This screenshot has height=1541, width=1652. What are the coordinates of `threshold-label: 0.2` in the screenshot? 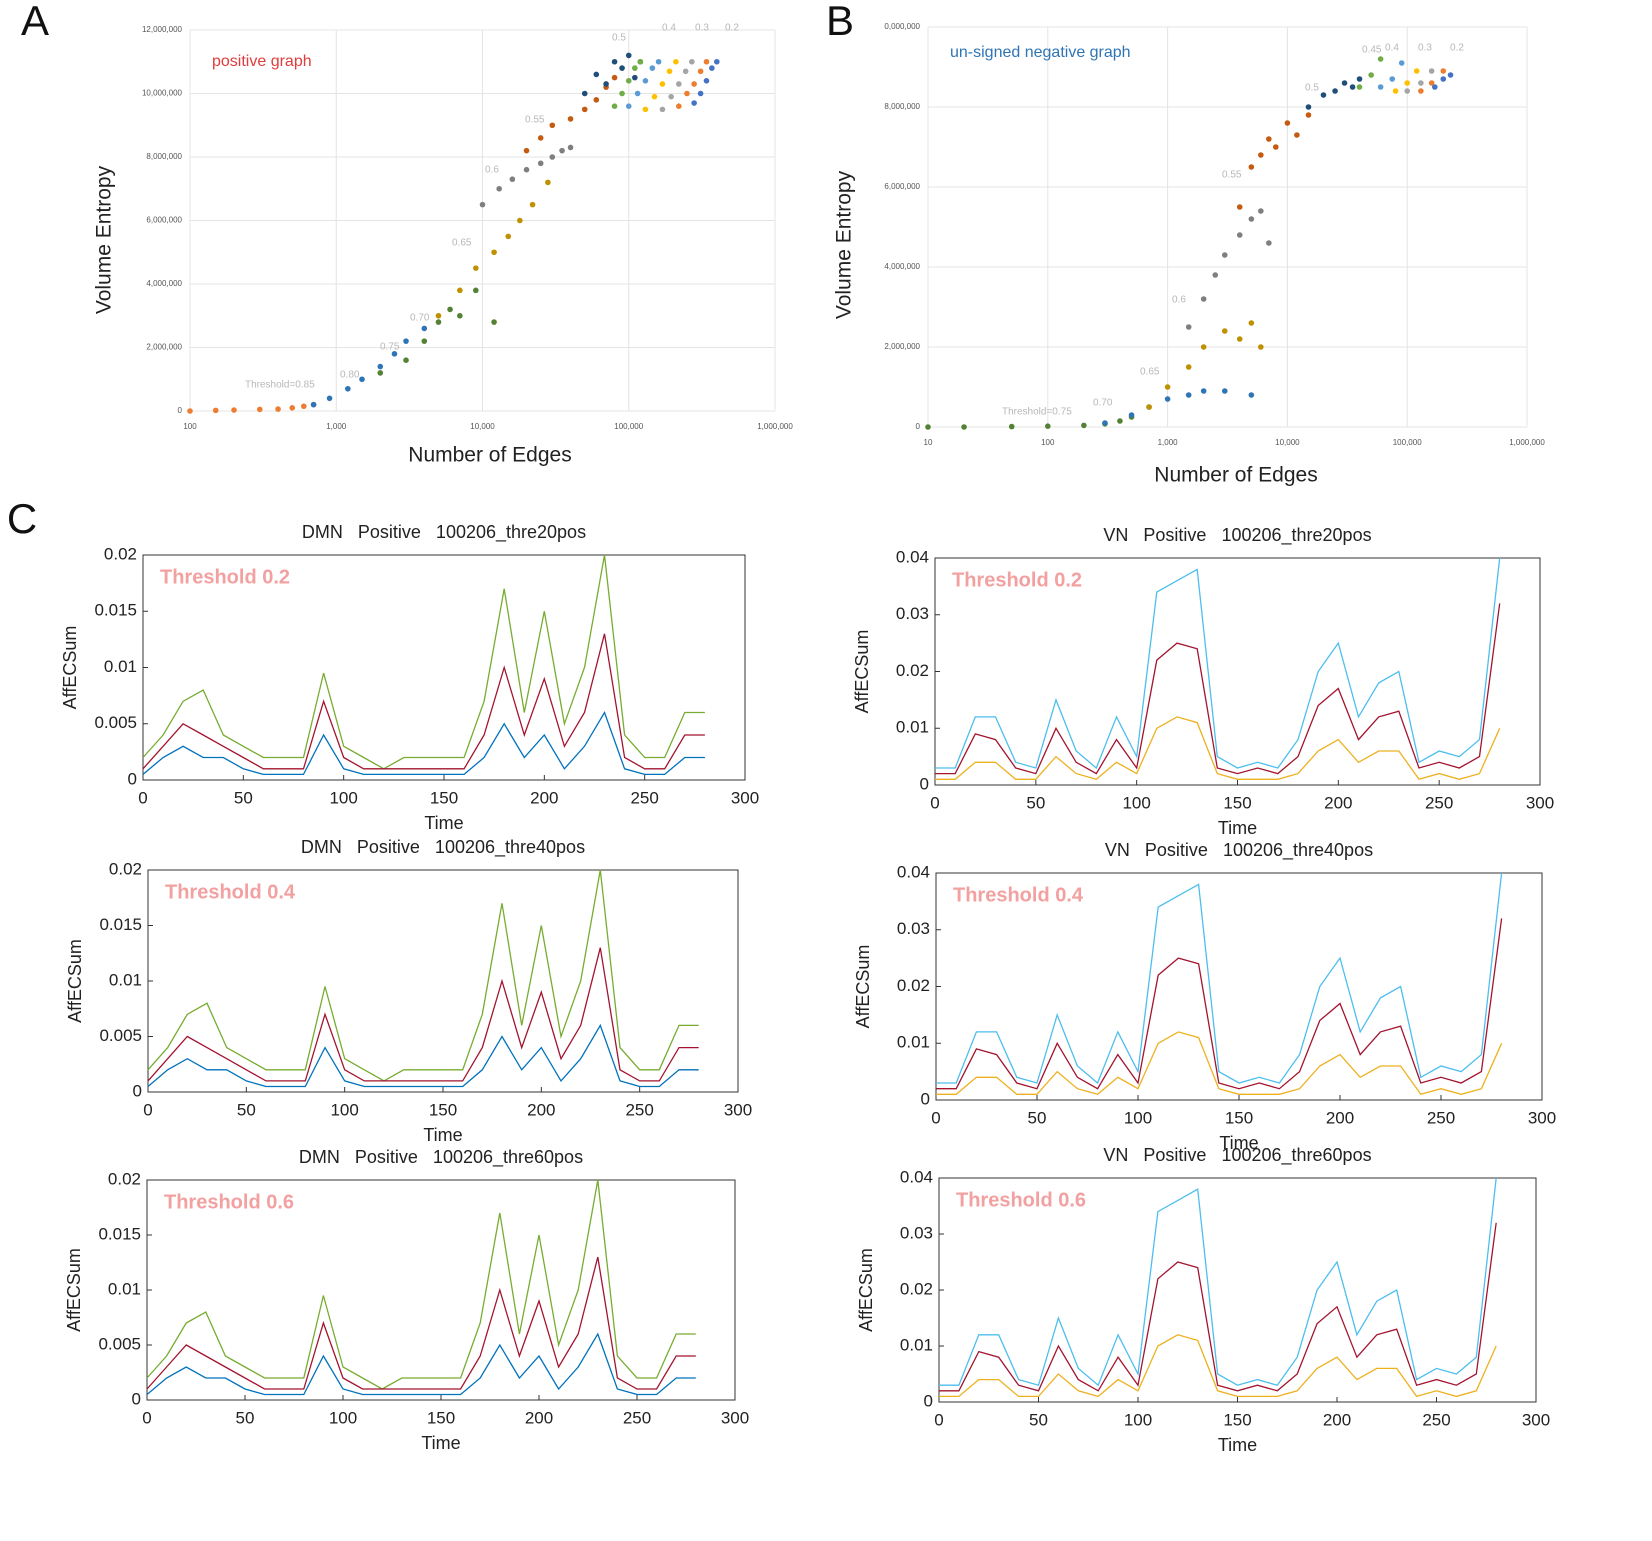 It's located at (732, 28).